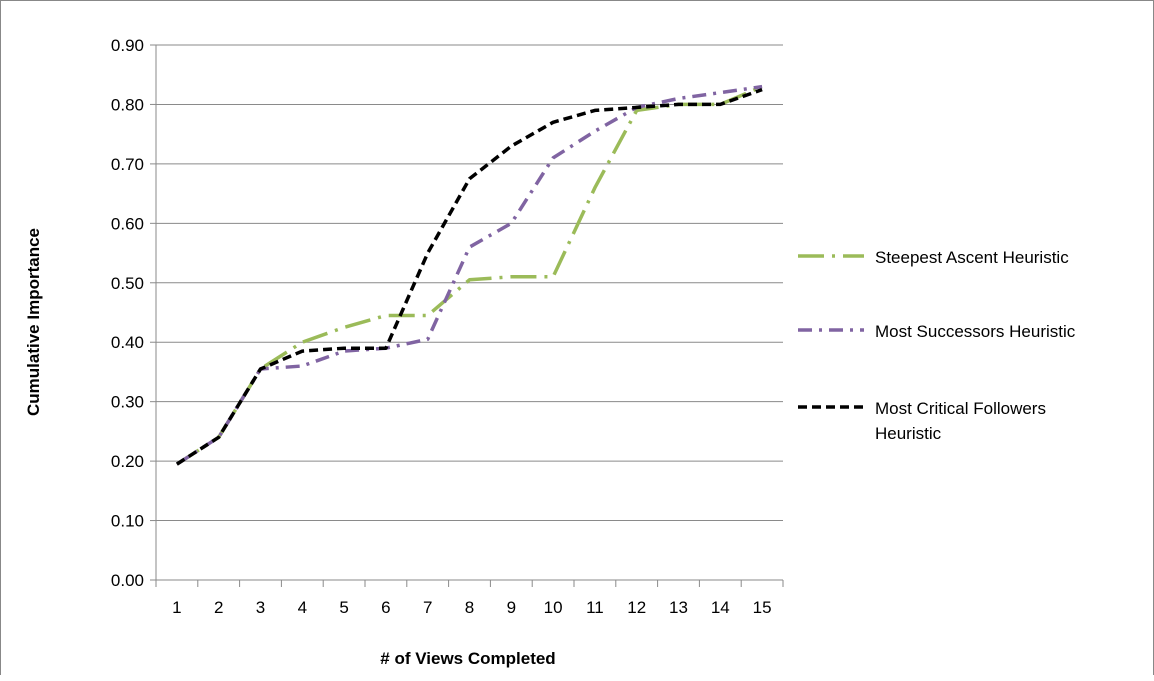 Image resolution: width=1154 pixels, height=681 pixels. Describe the element at coordinates (343, 607) in the screenshot. I see `x-tick-label: 5` at that location.